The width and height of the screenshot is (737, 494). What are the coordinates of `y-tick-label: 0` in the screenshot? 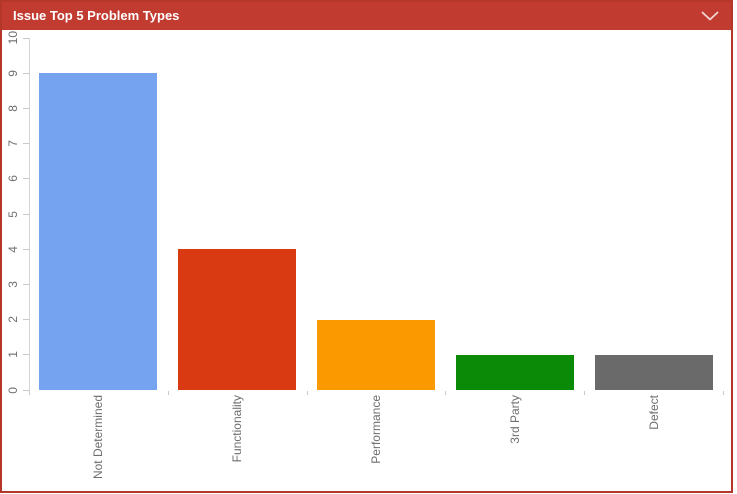 It's located at (13, 390).